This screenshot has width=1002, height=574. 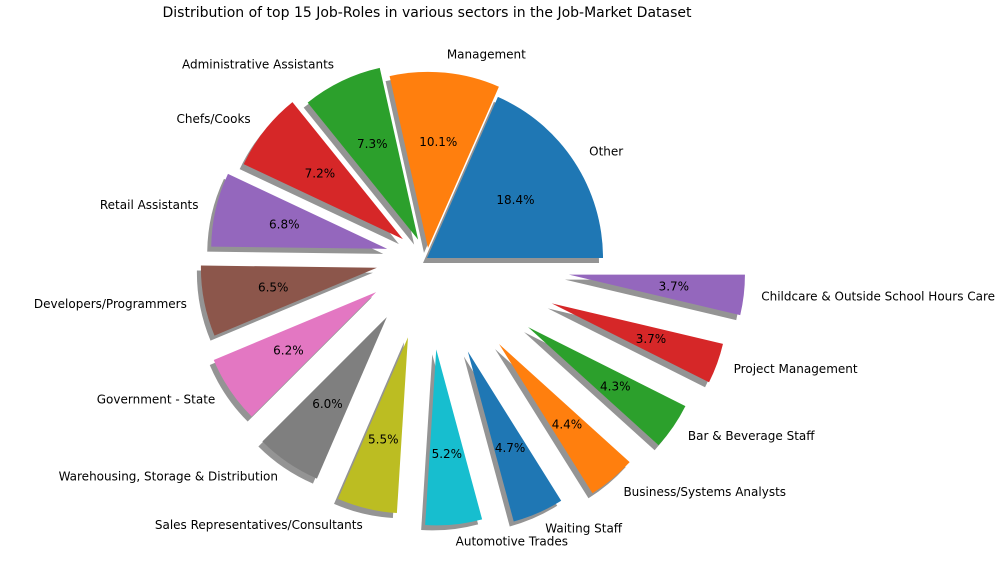 I want to click on slice-label: Bar & Beverage Staff, so click(x=751, y=436).